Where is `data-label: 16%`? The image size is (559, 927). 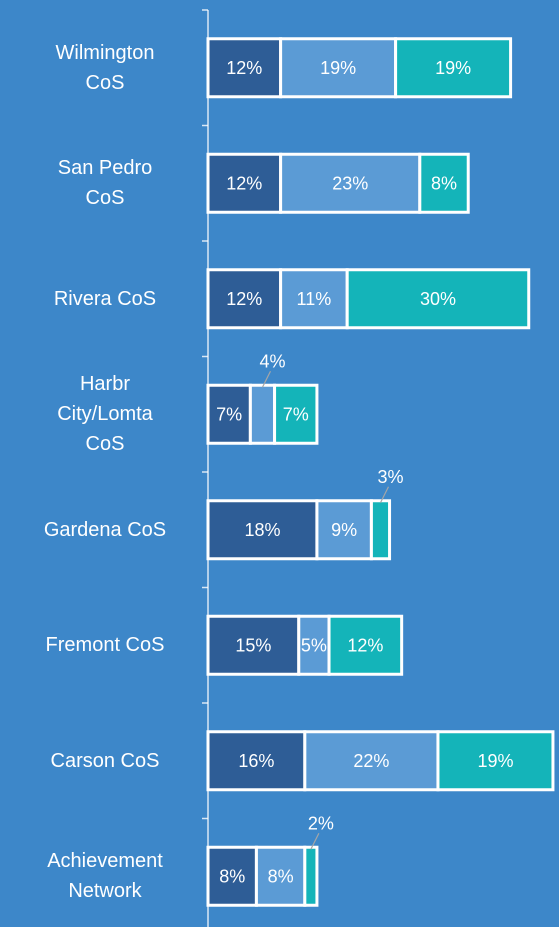
data-label: 16% is located at coordinates (256, 761).